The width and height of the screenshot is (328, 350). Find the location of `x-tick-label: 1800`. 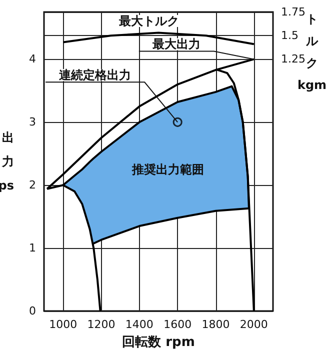

x-tick-label: 1800 is located at coordinates (216, 324).